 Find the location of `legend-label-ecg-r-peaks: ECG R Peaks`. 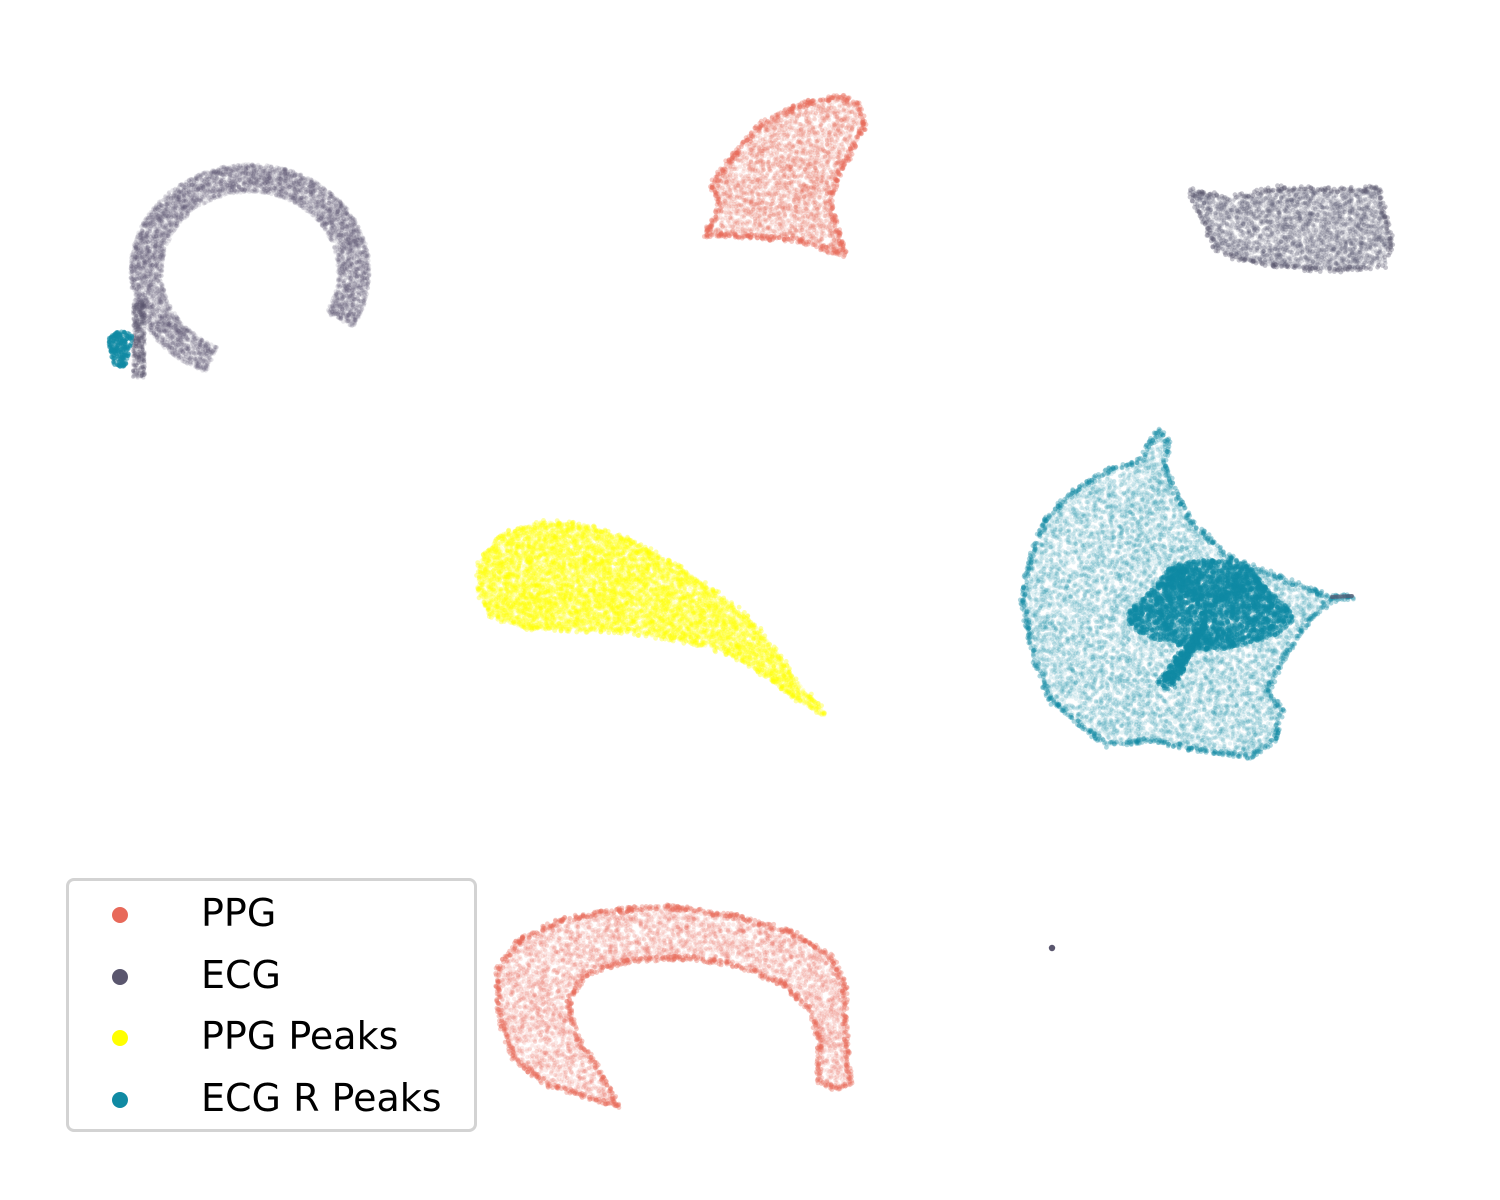

legend-label-ecg-r-peaks: ECG R Peaks is located at coordinates (321, 1098).